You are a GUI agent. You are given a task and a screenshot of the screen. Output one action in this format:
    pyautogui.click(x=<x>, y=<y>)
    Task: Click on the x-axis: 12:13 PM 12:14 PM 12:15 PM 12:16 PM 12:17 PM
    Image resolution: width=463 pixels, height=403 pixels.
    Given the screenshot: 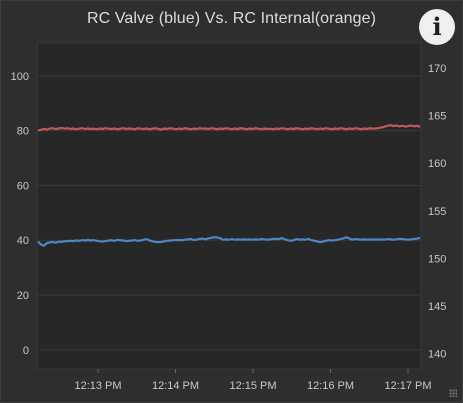 What is the action you would take?
    pyautogui.click(x=253, y=380)
    